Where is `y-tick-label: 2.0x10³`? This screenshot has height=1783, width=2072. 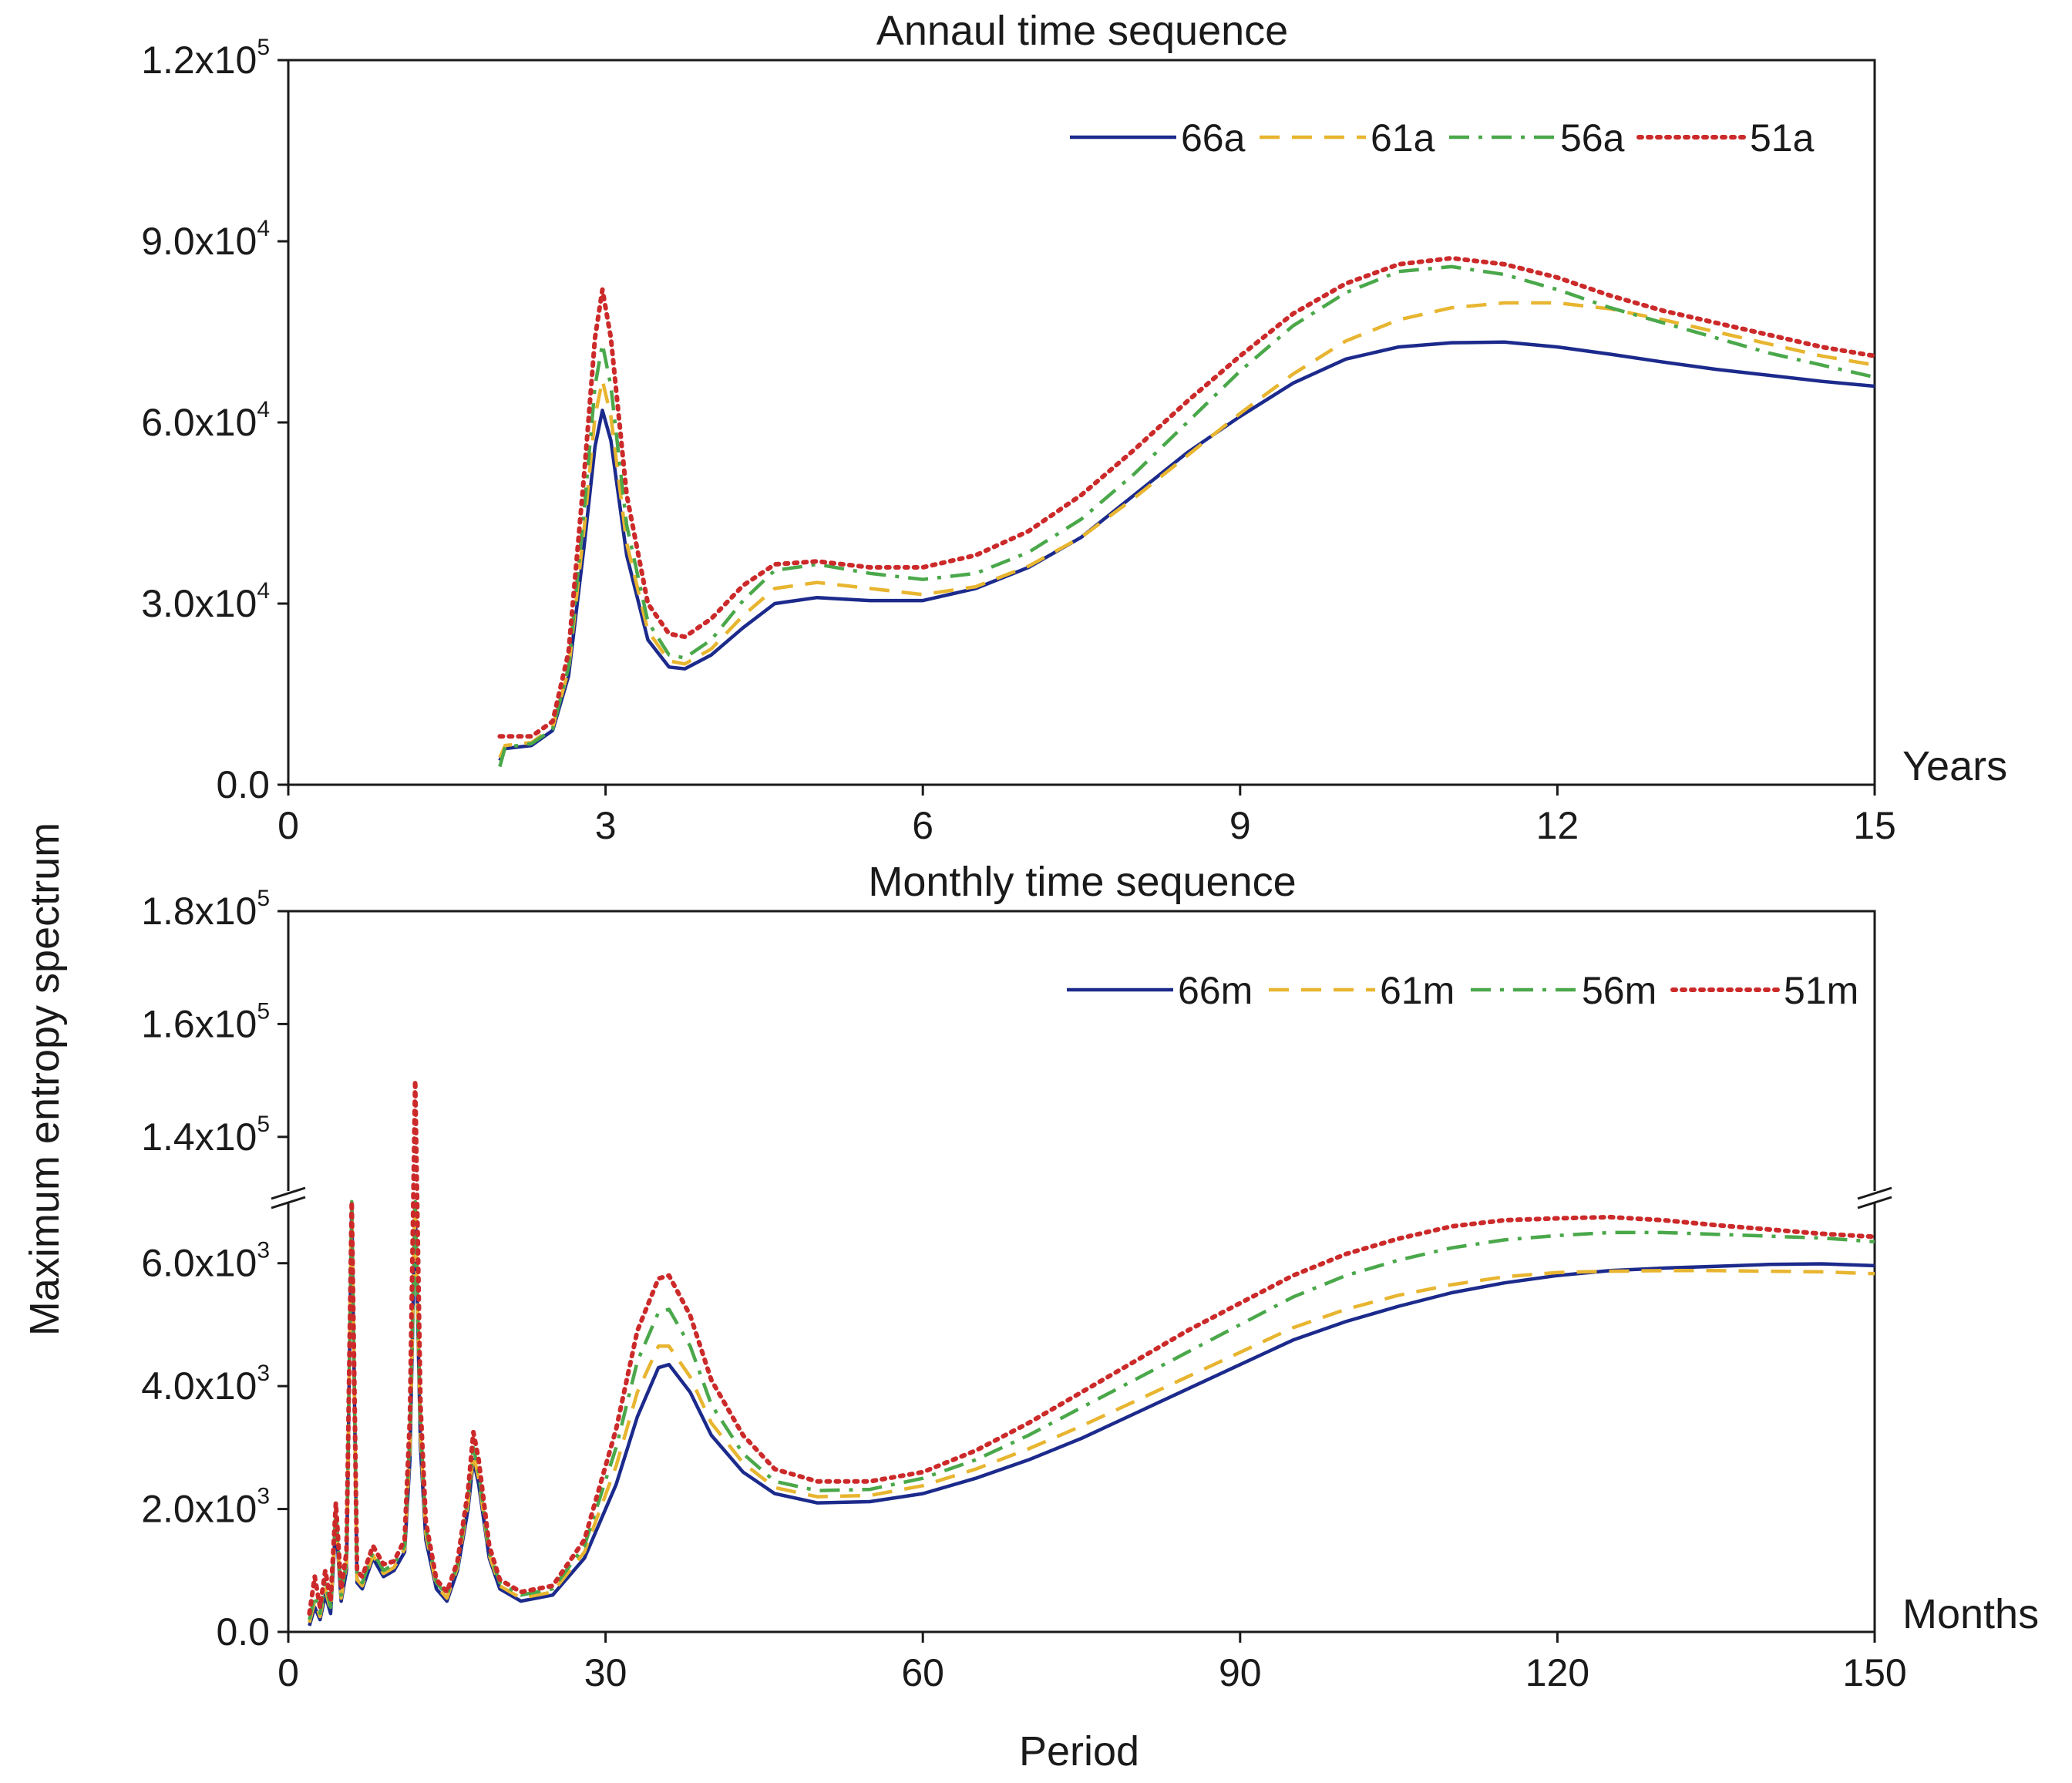
y-tick-label: 2.0x10³ is located at coordinates (205, 1508).